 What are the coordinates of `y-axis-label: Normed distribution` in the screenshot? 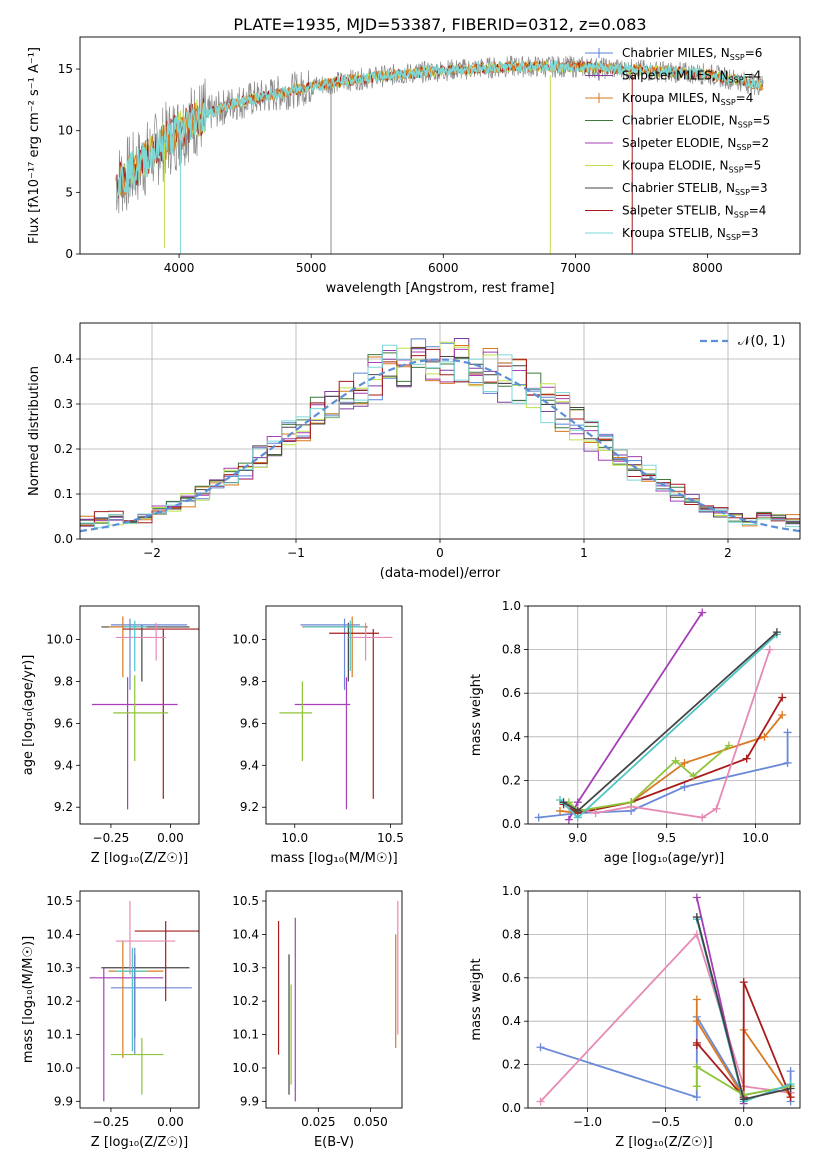 It's located at (34, 431).